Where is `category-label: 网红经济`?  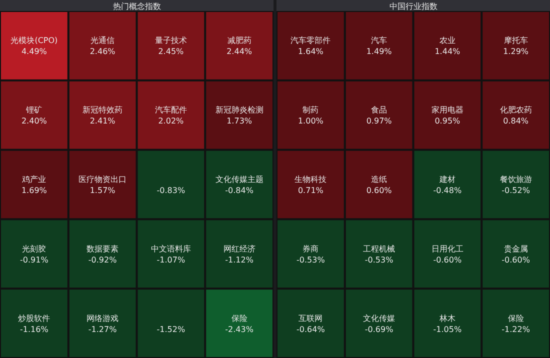
category-label: 网红经济 is located at coordinates (239, 249).